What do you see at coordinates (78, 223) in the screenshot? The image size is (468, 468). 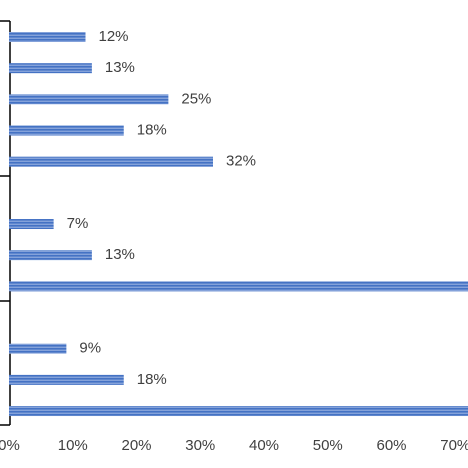 I see `value-label: 7%` at bounding box center [78, 223].